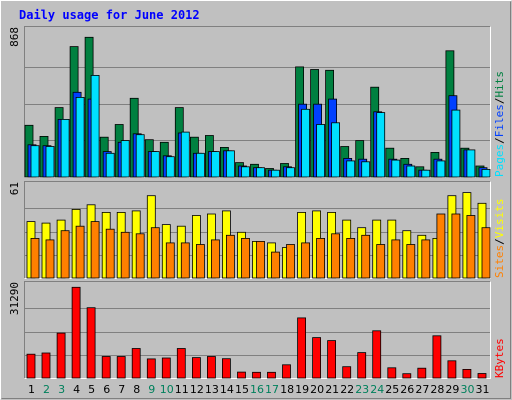 Image resolution: width=512 pixels, height=400 pixels. What do you see at coordinates (242, 389) in the screenshot?
I see `day-label-15: 15` at bounding box center [242, 389].